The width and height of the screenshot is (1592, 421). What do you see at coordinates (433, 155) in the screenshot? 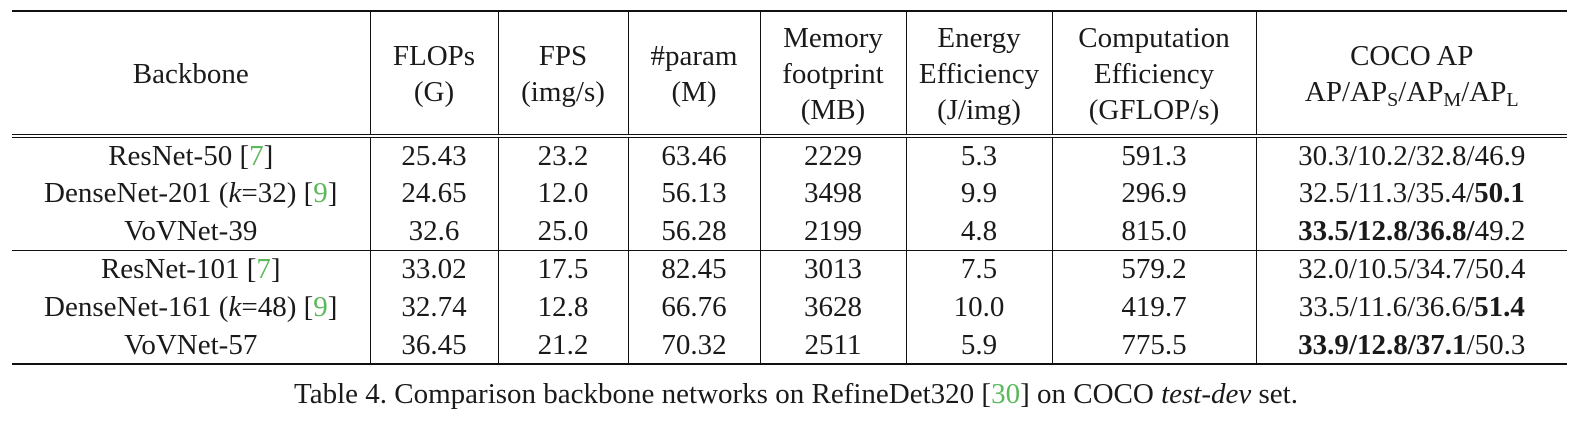
I see `flops-cell: 25.43` at bounding box center [433, 155].